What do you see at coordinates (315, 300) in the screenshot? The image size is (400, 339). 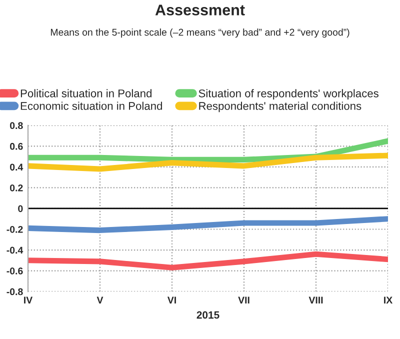 I see `x-tick-label: VIII` at bounding box center [315, 300].